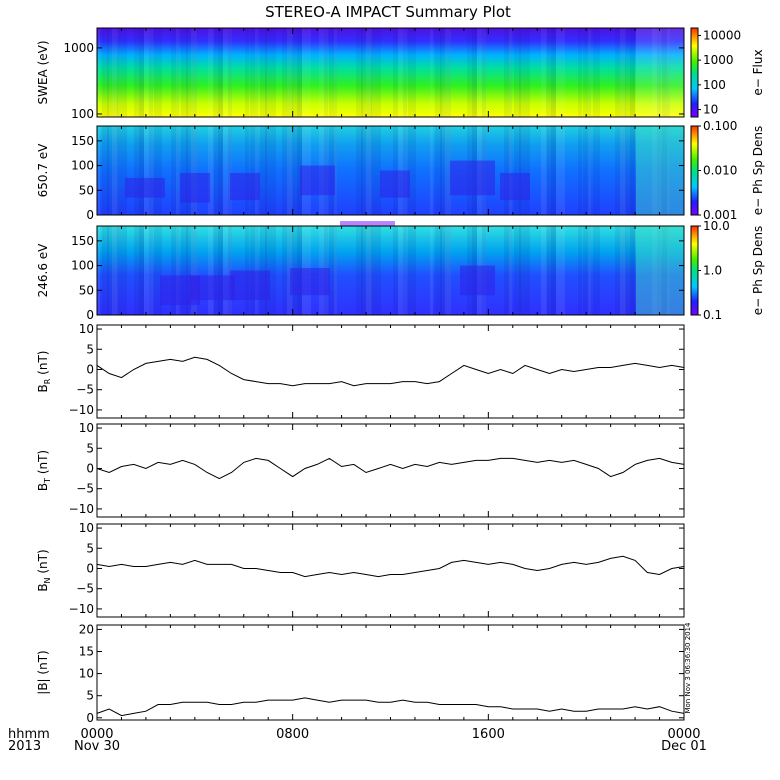  I want to click on x-corner-label: hhmm, so click(29, 734).